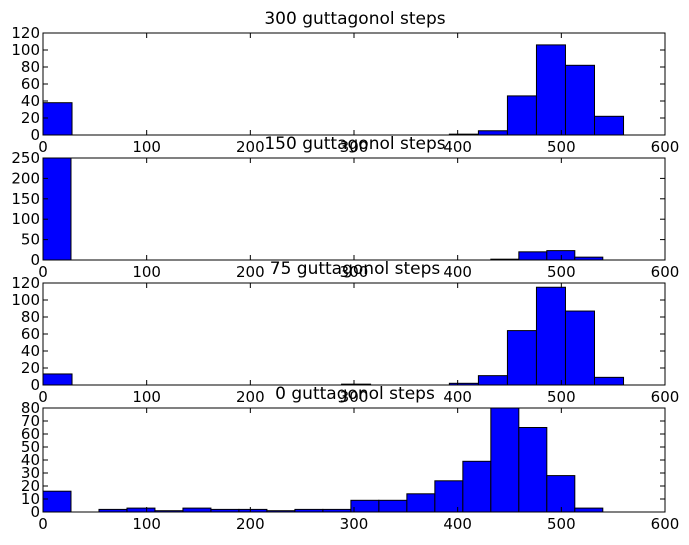 Image resolution: width=689 pixels, height=545 pixels. I want to click on y-tick-label: 30, so click(30, 473).